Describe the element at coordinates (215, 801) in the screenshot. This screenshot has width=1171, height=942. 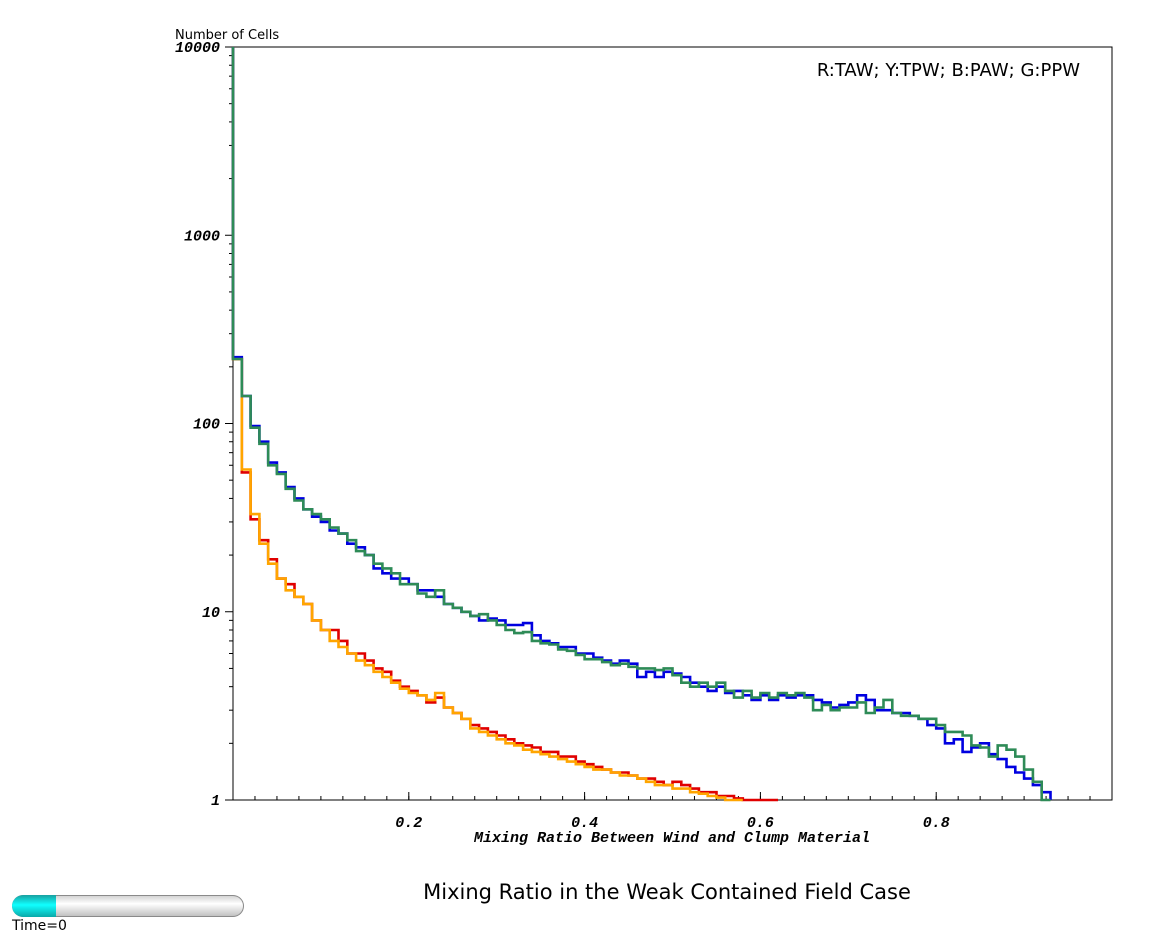
I see `y-tick-label: 1` at that location.